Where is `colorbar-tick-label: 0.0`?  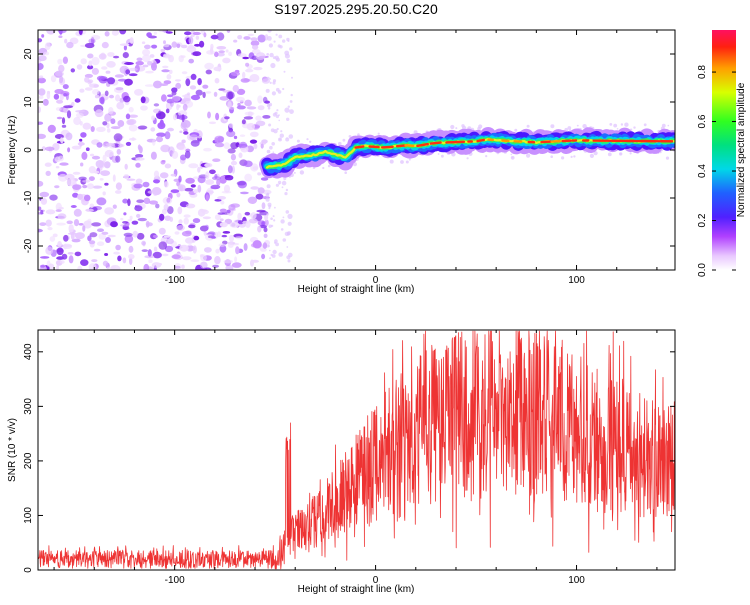
colorbar-tick-label: 0.0 is located at coordinates (702, 270).